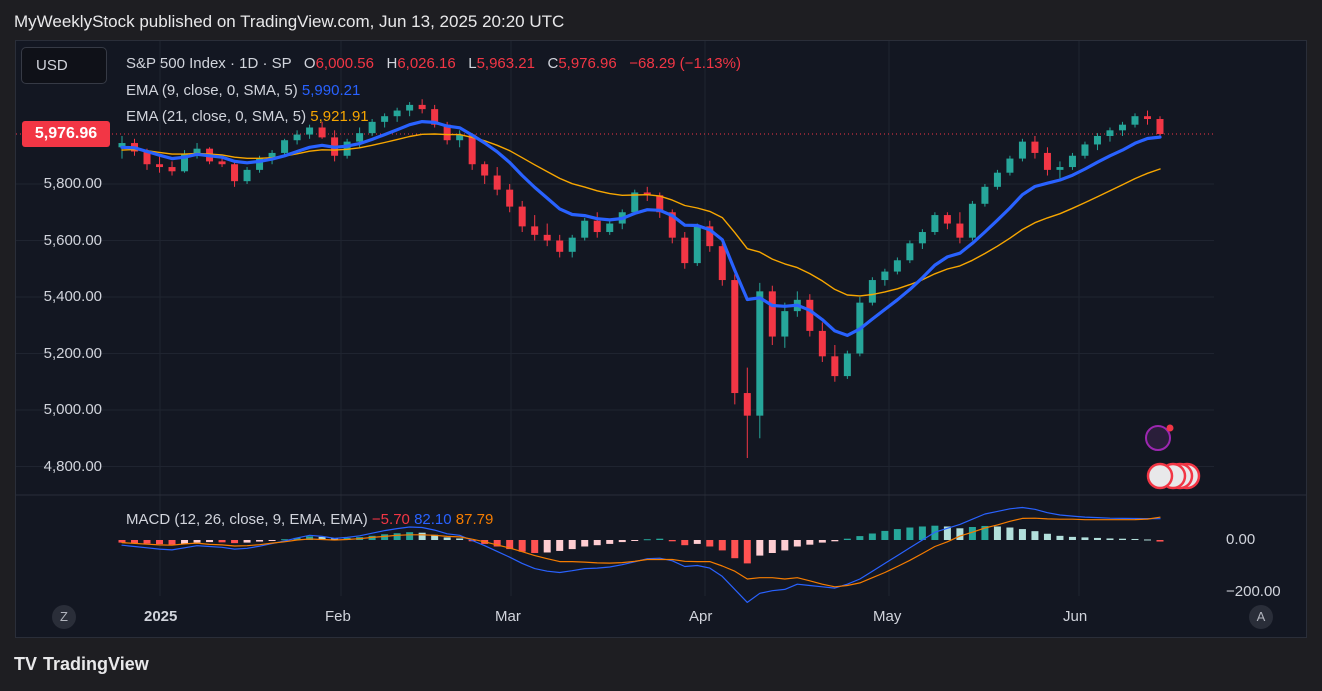 This screenshot has height=691, width=1322. What do you see at coordinates (1261, 617) in the screenshot?
I see `auto-scale-button: A` at bounding box center [1261, 617].